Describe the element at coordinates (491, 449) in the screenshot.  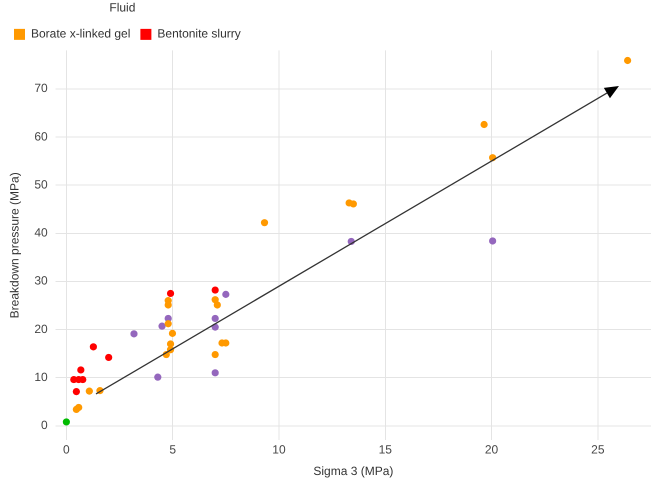
I see `x-tick-label: 20` at that location.